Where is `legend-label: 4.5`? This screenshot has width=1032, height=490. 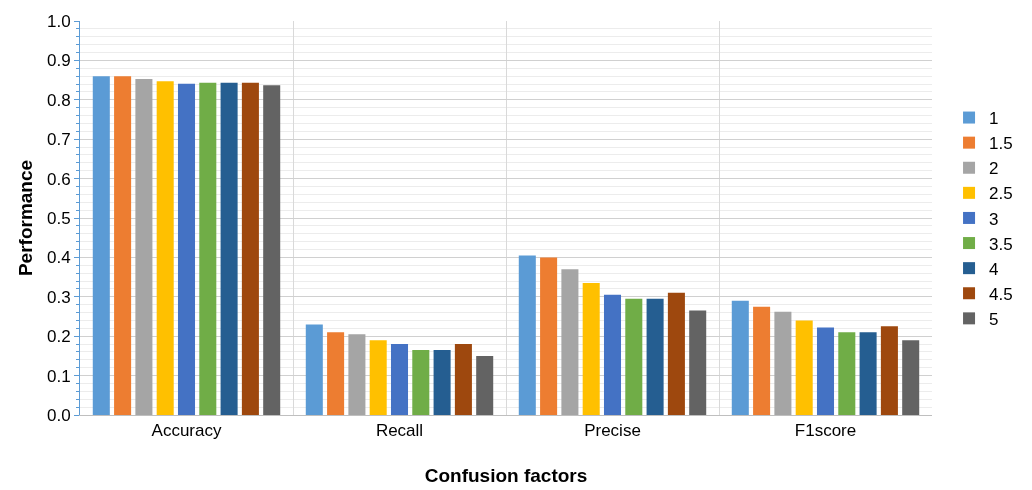 legend-label: 4.5 is located at coordinates (1001, 294).